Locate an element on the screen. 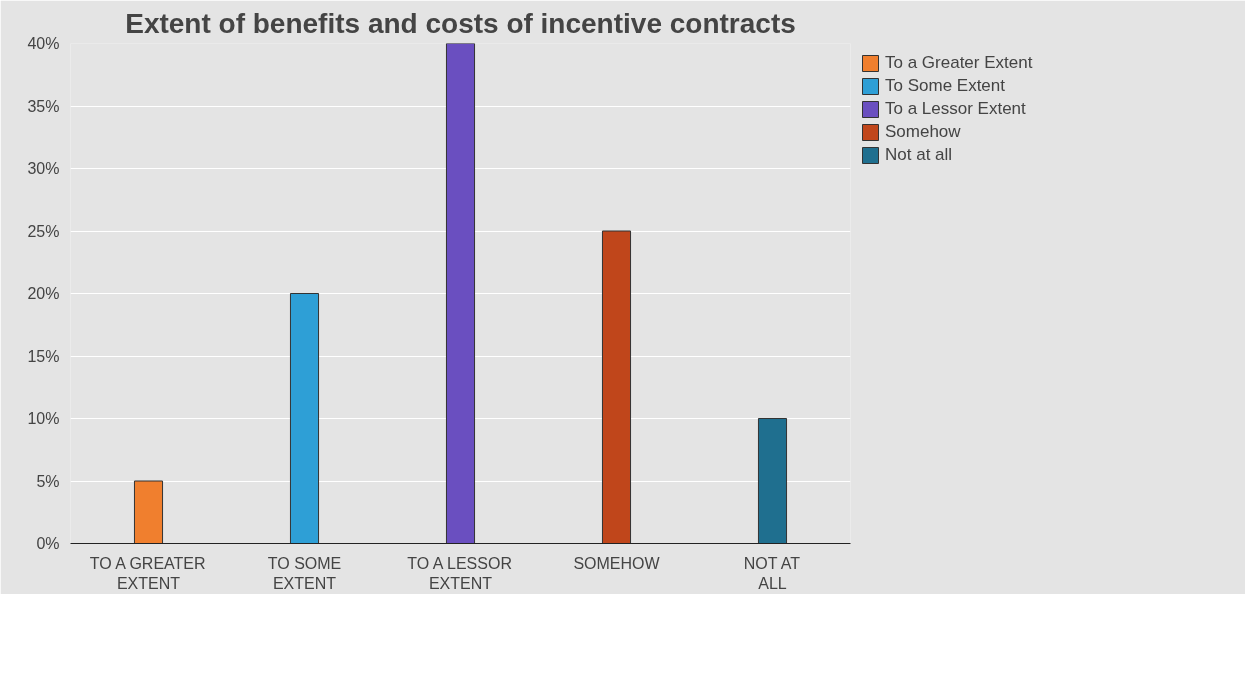 The width and height of the screenshot is (1245, 676). y-tick-label: 40% is located at coordinates (43, 43).